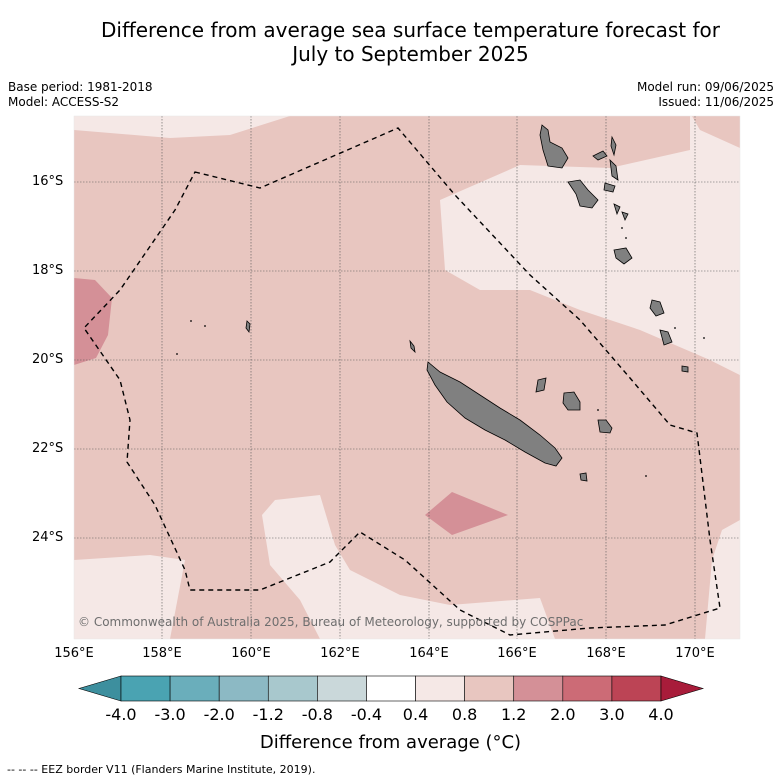 The width and height of the screenshot is (781, 781). What do you see at coordinates (695, 653) in the screenshot?
I see `lon-label-170e: 170°E` at bounding box center [695, 653].